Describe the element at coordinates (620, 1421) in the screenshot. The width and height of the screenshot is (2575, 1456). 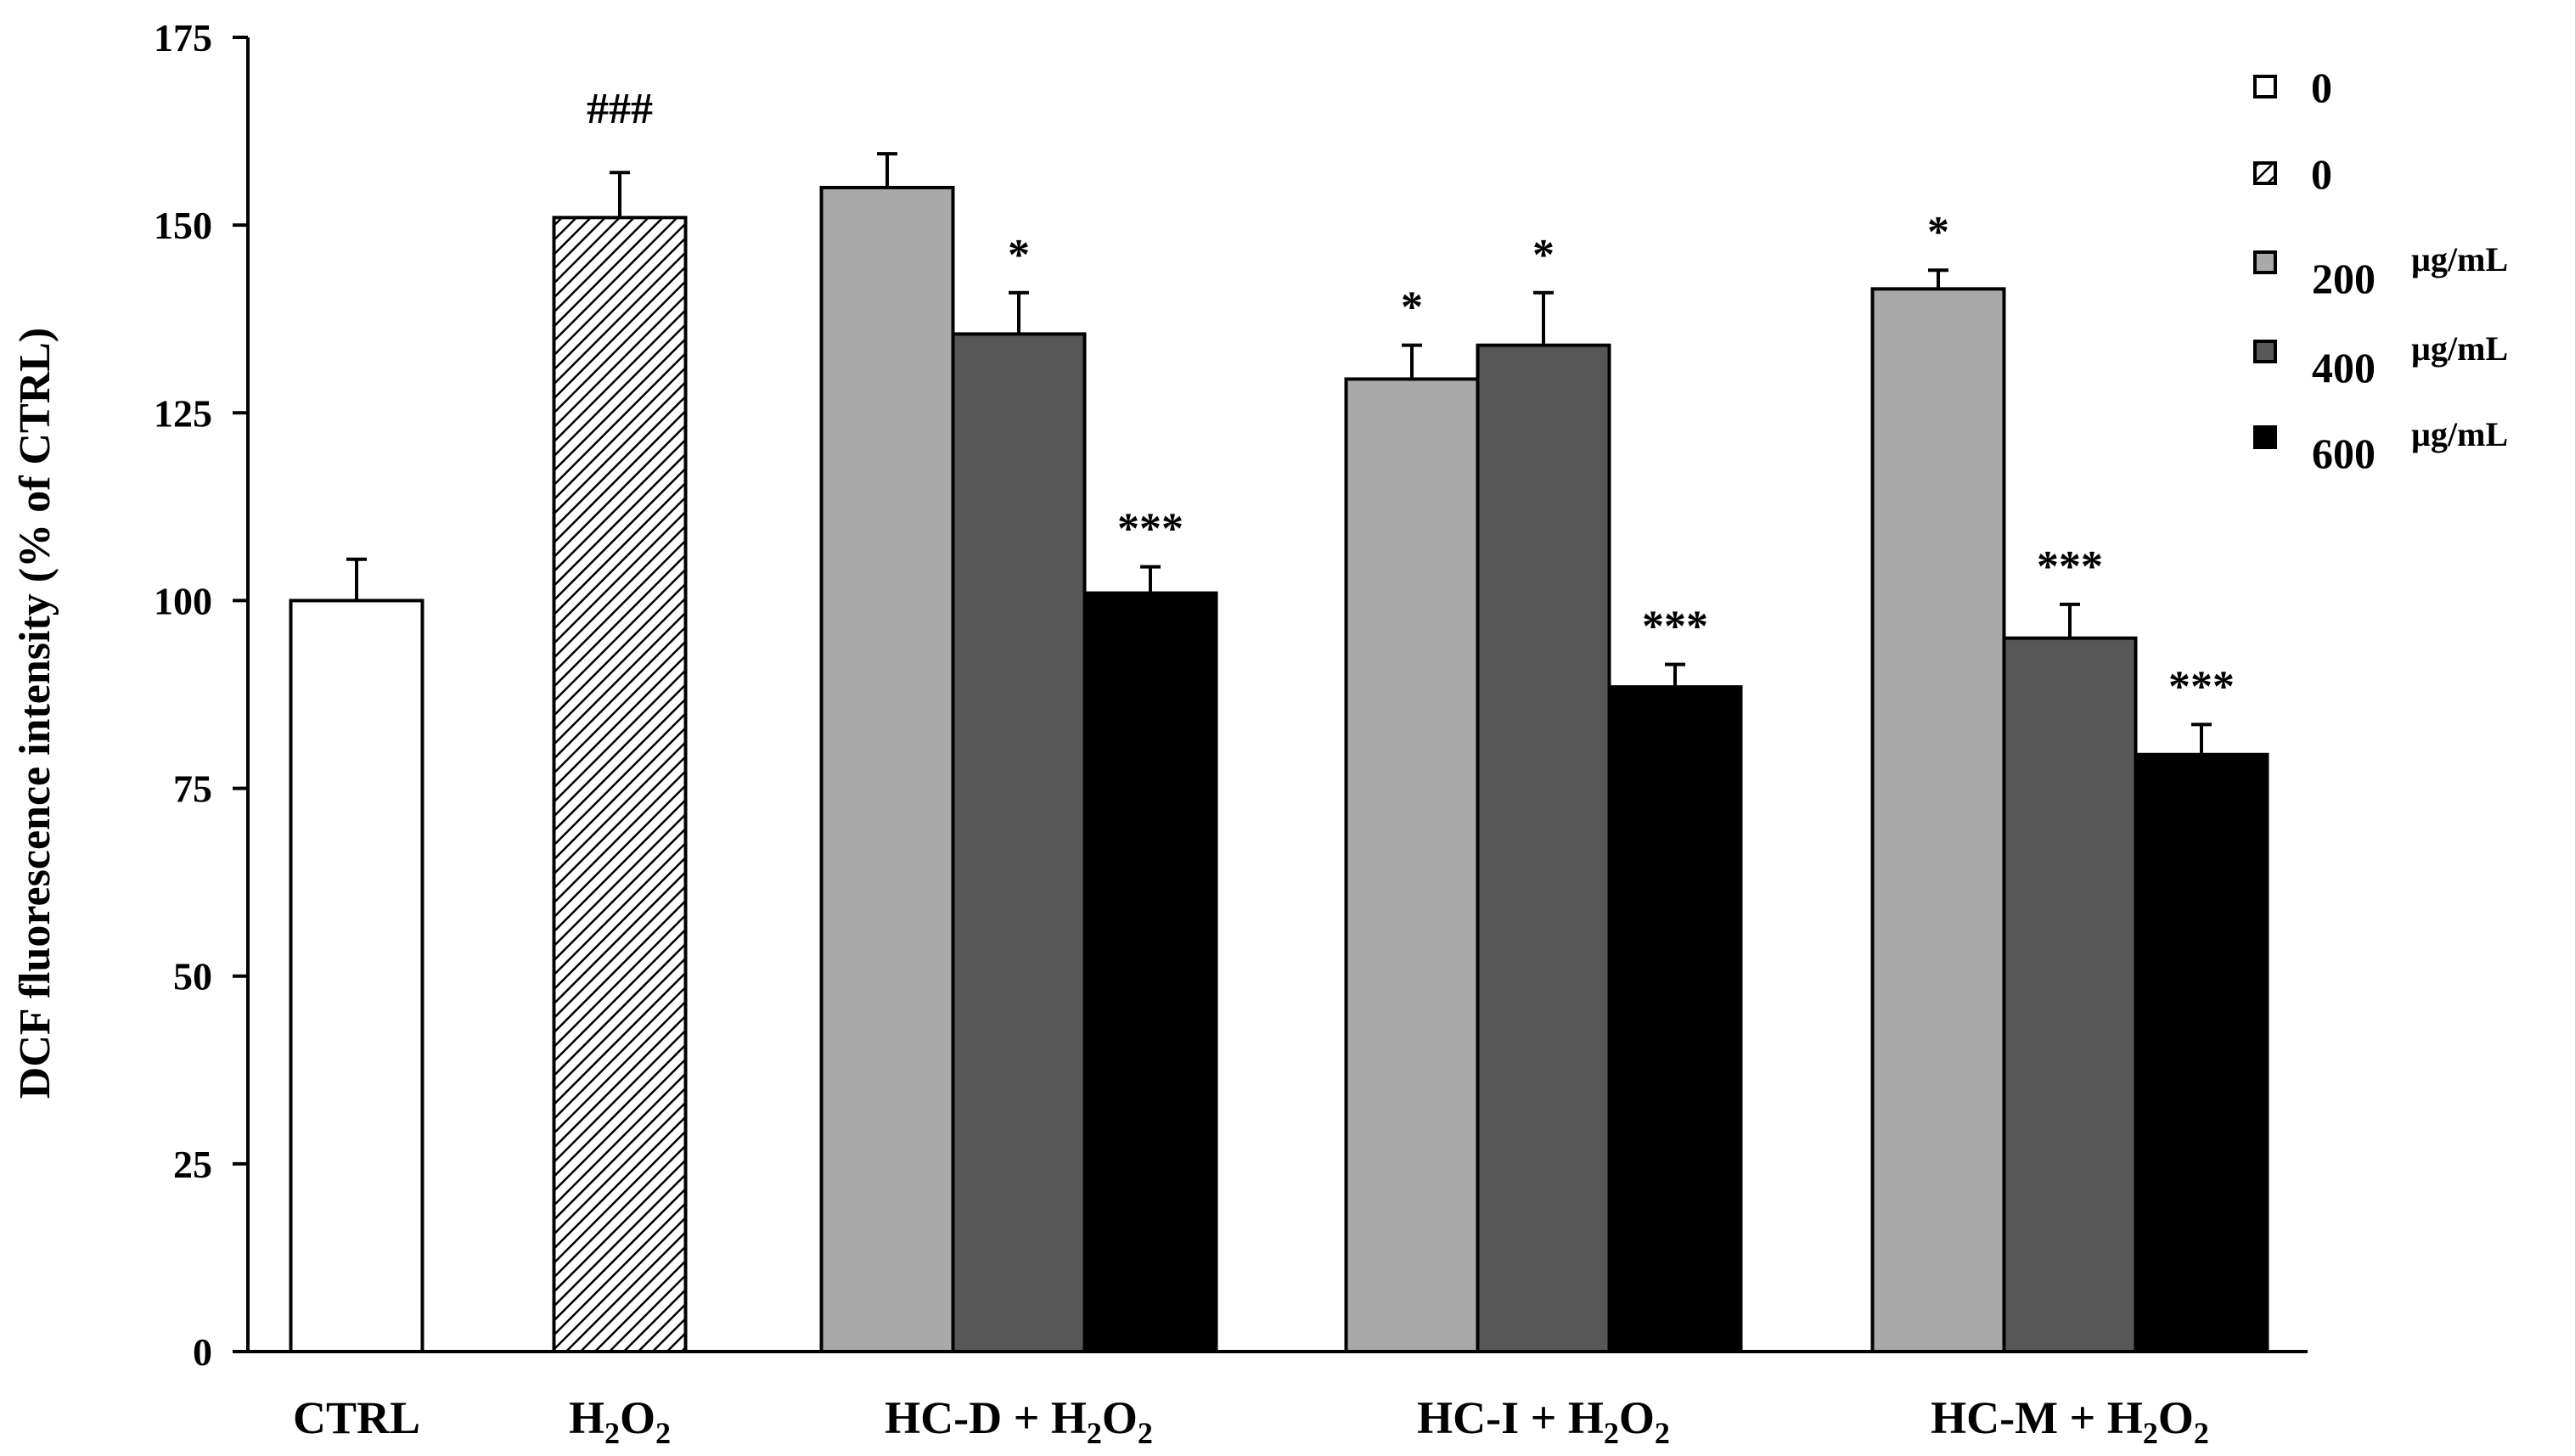
I see `x-category-label: H2O2` at that location.